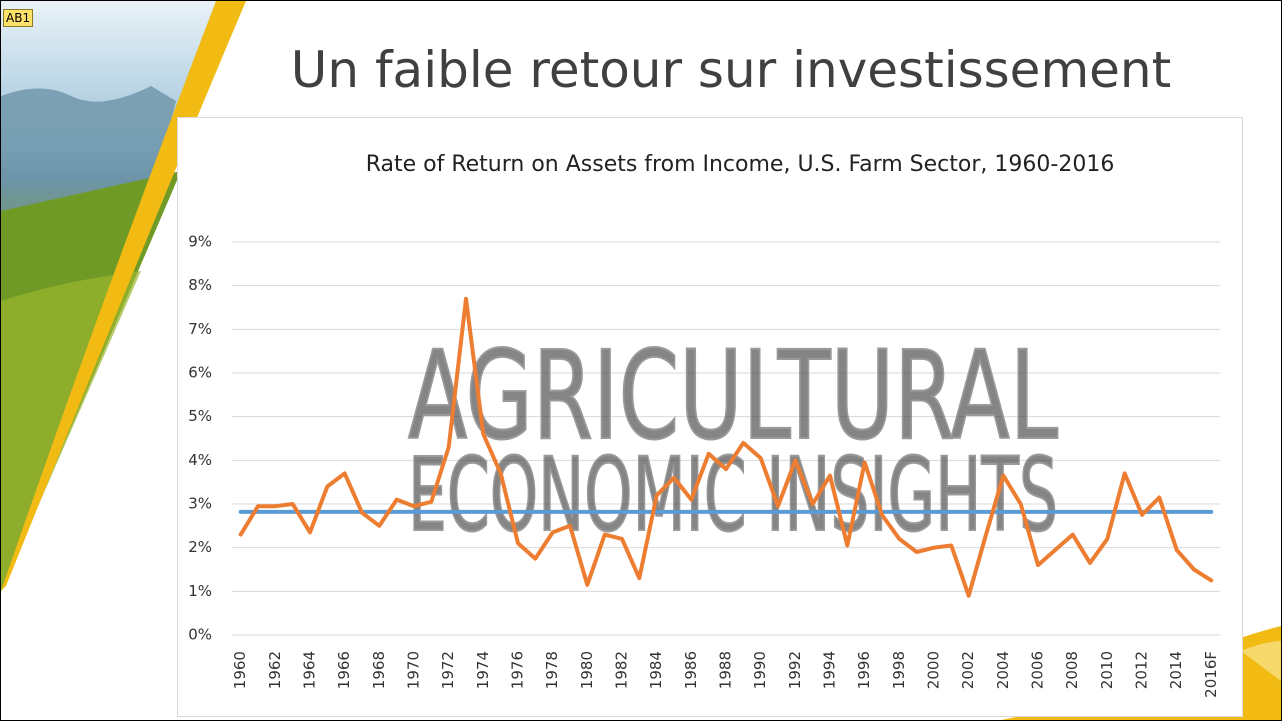  I want to click on x-tick-label: 2004, so click(1003, 670).